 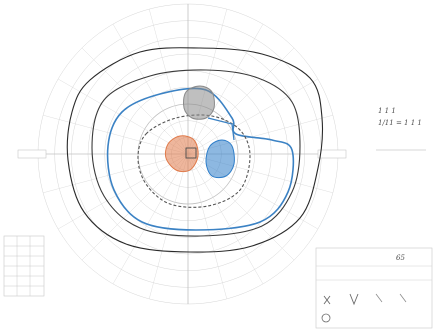 What do you see at coordinates (24, 266) in the screenshot?
I see `legend-table` at bounding box center [24, 266].